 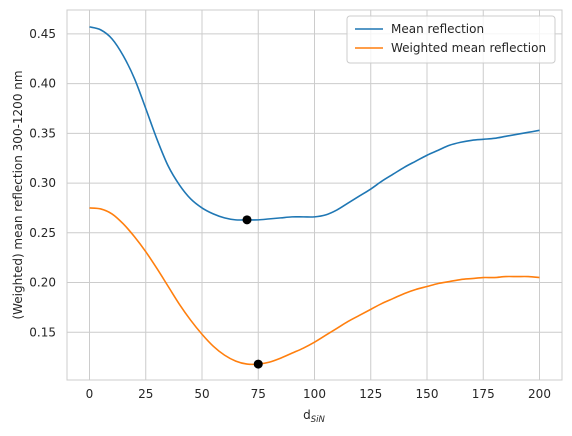 What do you see at coordinates (483, 394) in the screenshot?
I see `x-tick-label: 175` at bounding box center [483, 394].